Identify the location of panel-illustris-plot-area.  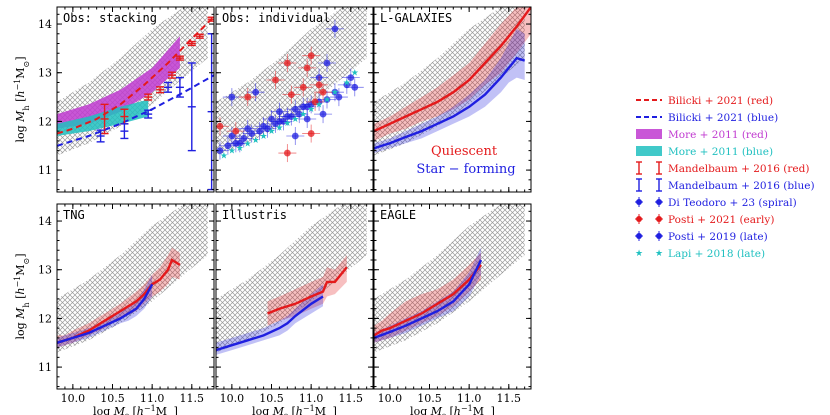
(291, 279).